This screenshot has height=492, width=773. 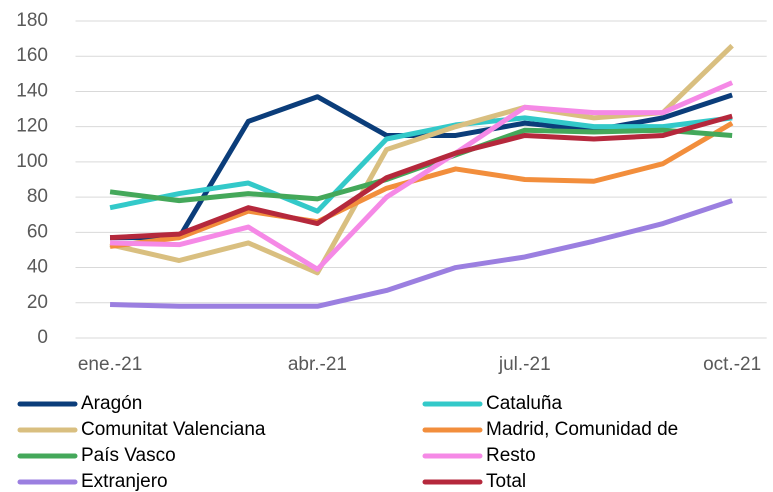 I want to click on y-tick-label: 60, so click(x=37, y=231).